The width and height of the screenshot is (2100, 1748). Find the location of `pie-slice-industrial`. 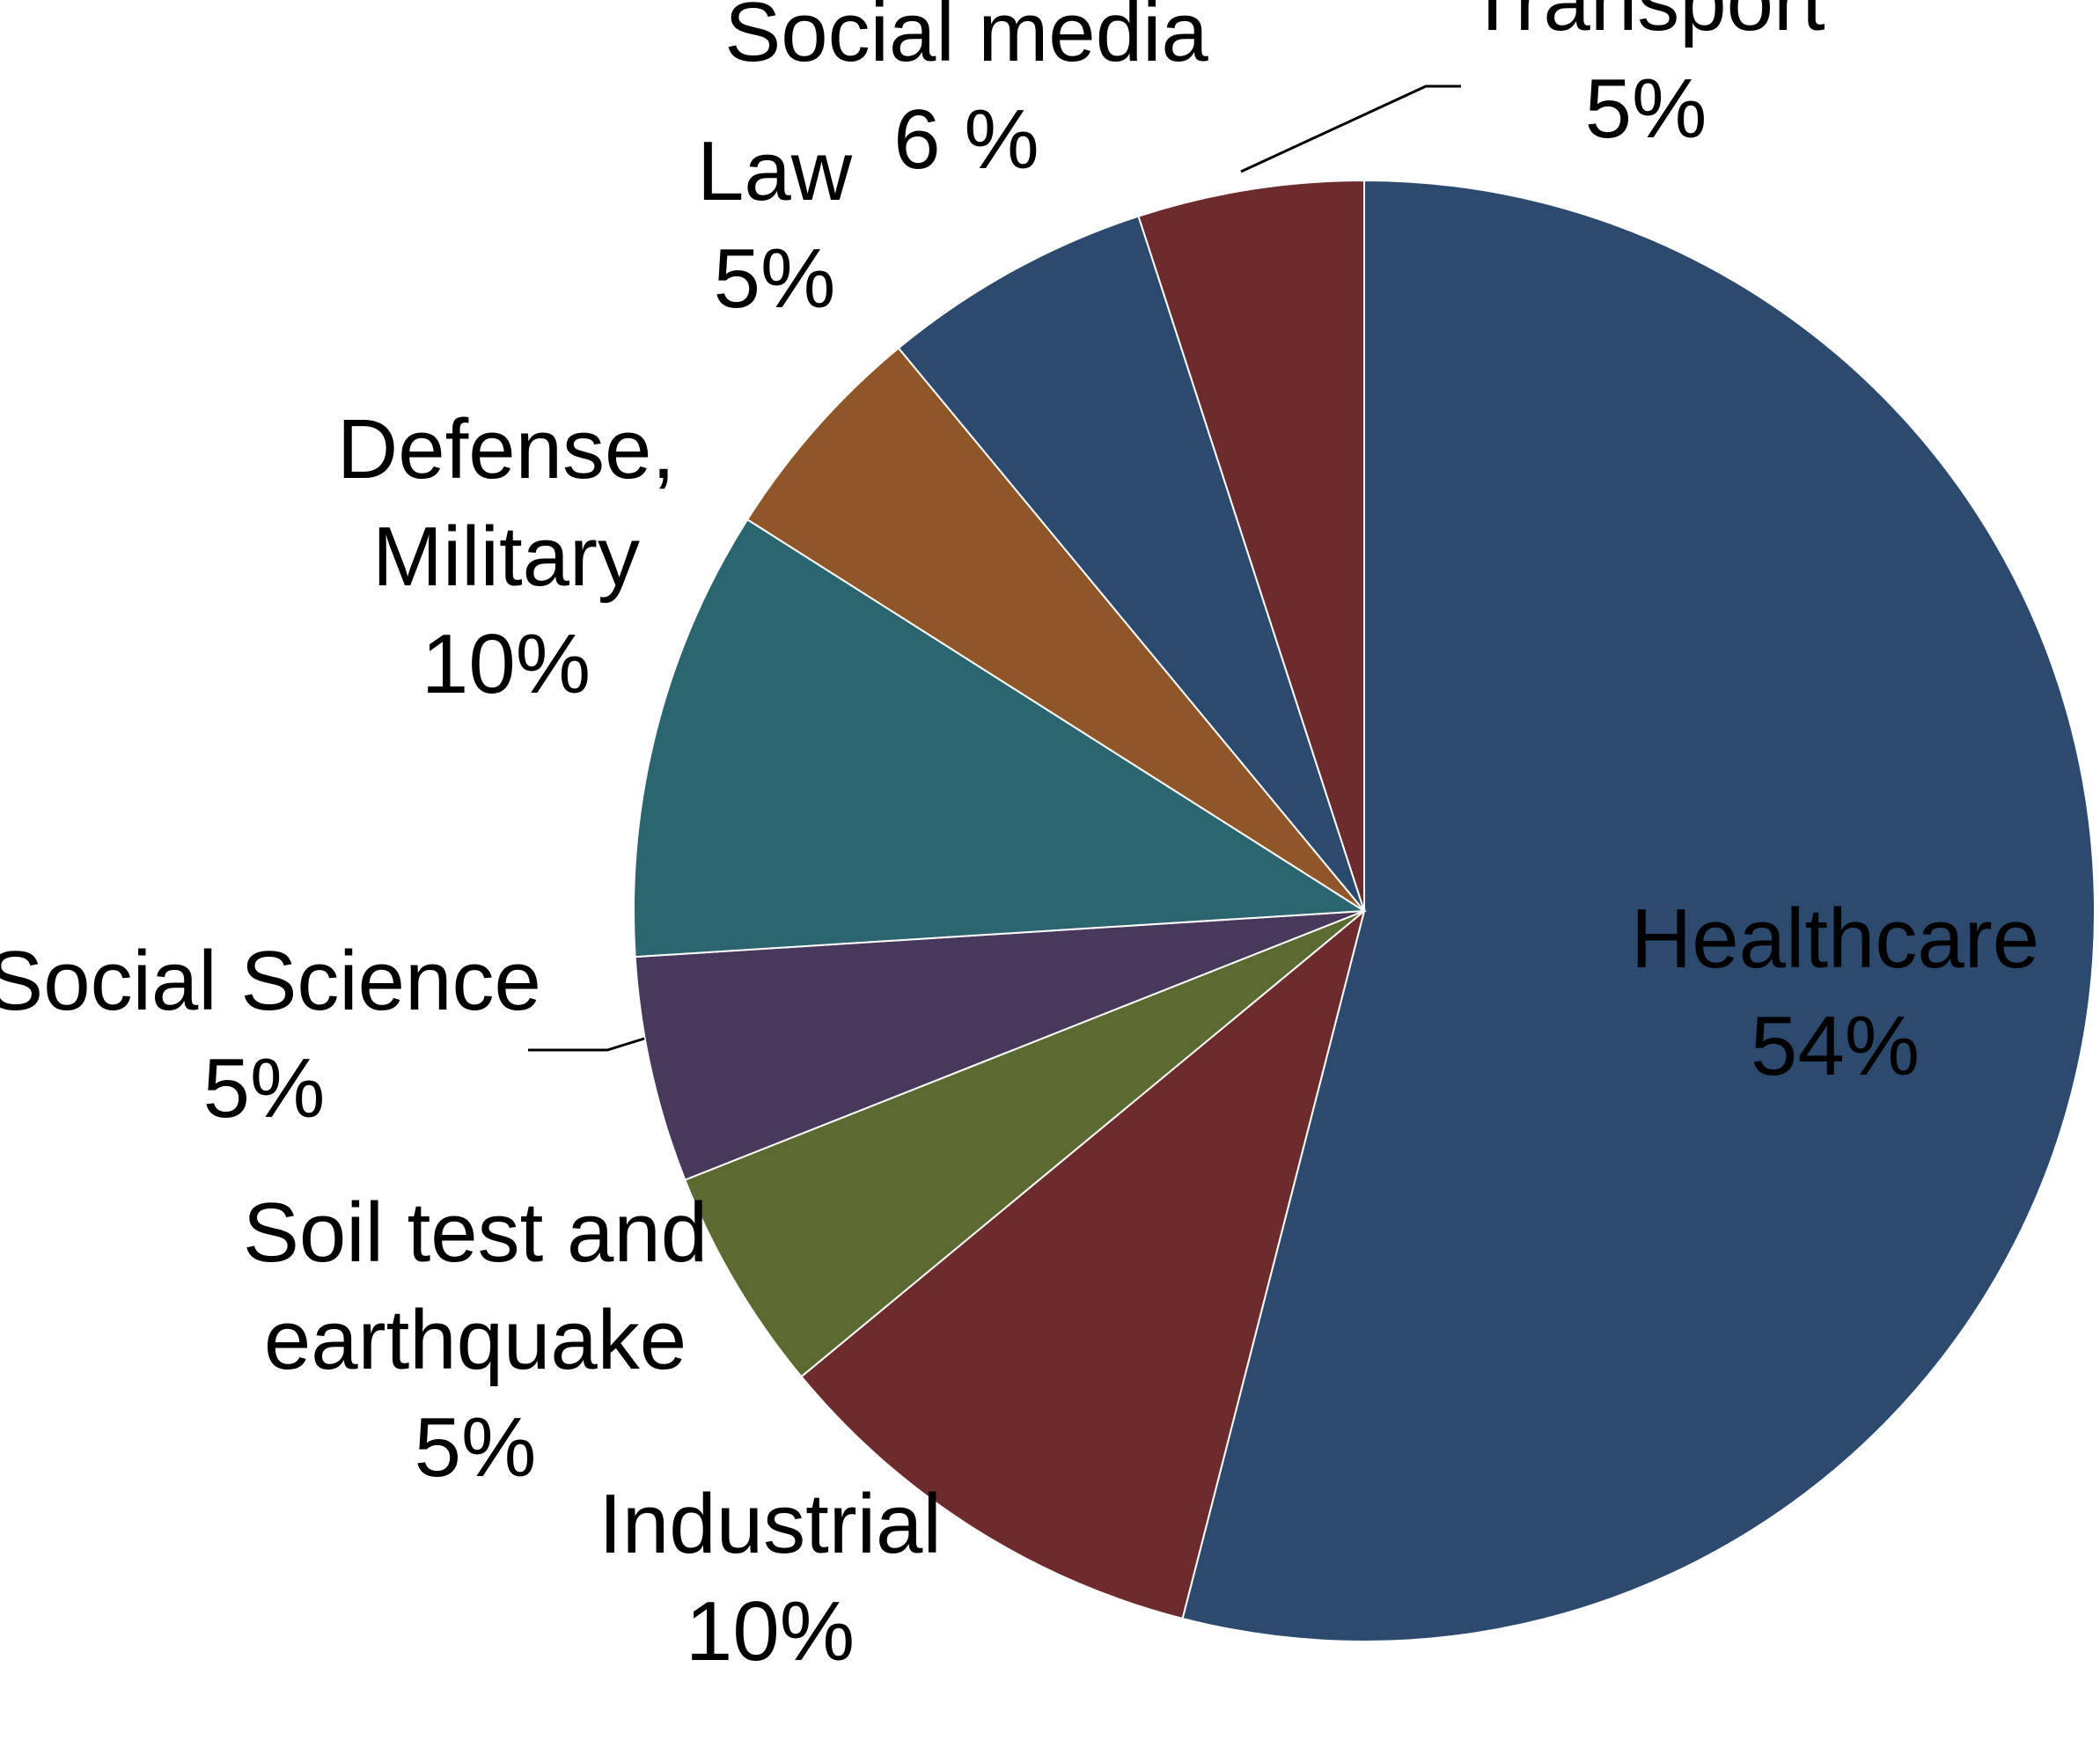

pie-slice-industrial is located at coordinates (1083, 1264).